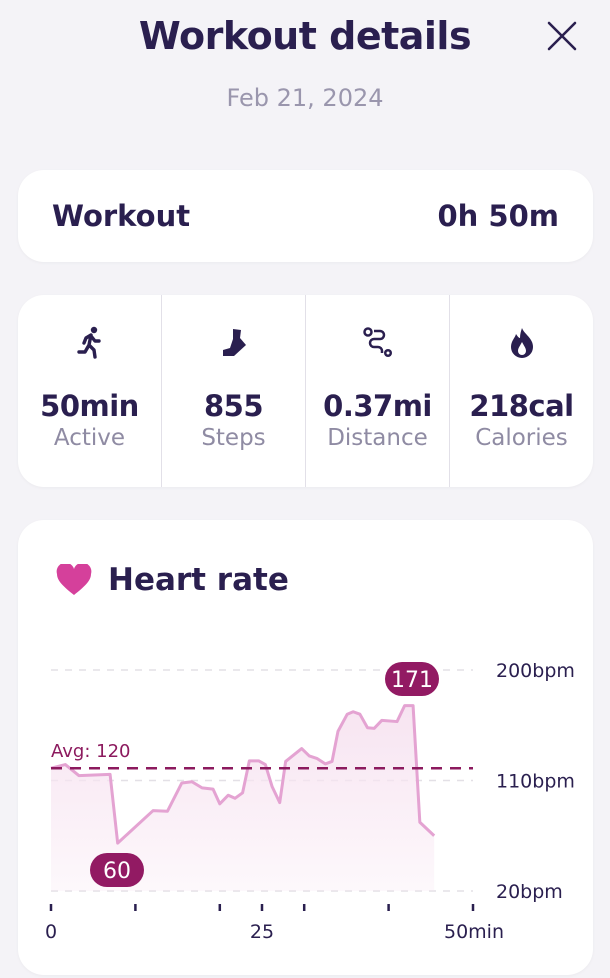 The height and width of the screenshot is (978, 610). What do you see at coordinates (521, 343) in the screenshot?
I see `flame-icon` at bounding box center [521, 343].